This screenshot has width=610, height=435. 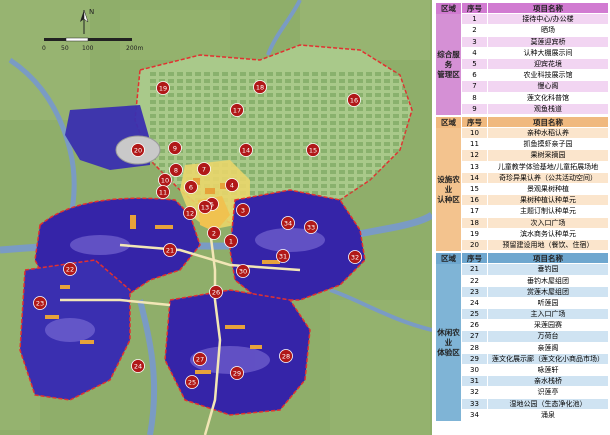 I want to click on marker-25: 25, so click(x=192, y=382).